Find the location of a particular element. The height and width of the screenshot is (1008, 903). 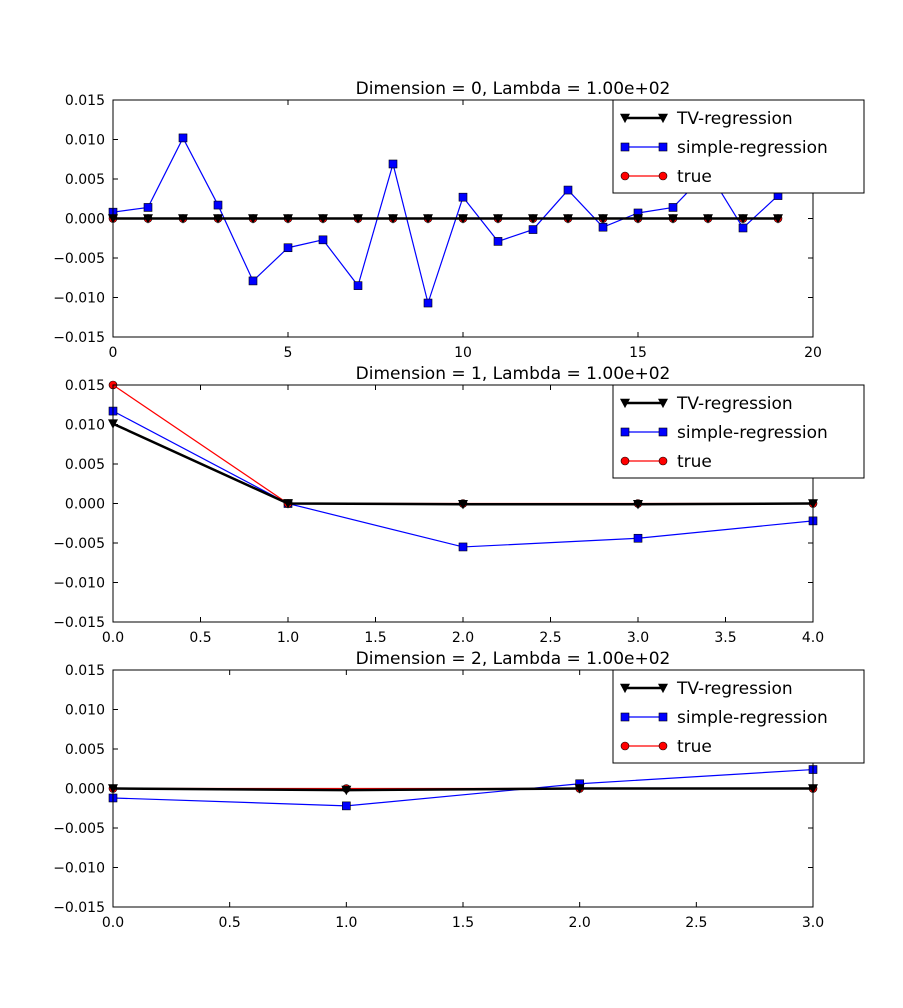

x-tick-label: 0.5 is located at coordinates (200, 638).